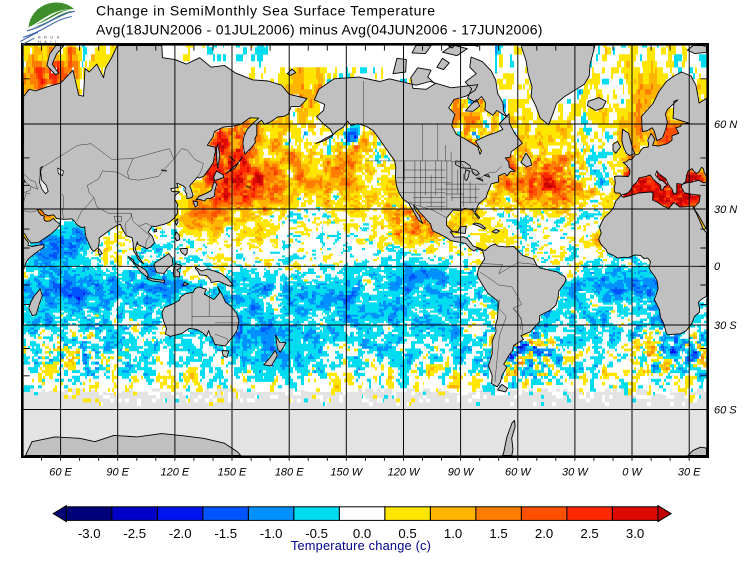 The height and width of the screenshot is (565, 755). I want to click on svg-text: 120 E, so click(175, 472).